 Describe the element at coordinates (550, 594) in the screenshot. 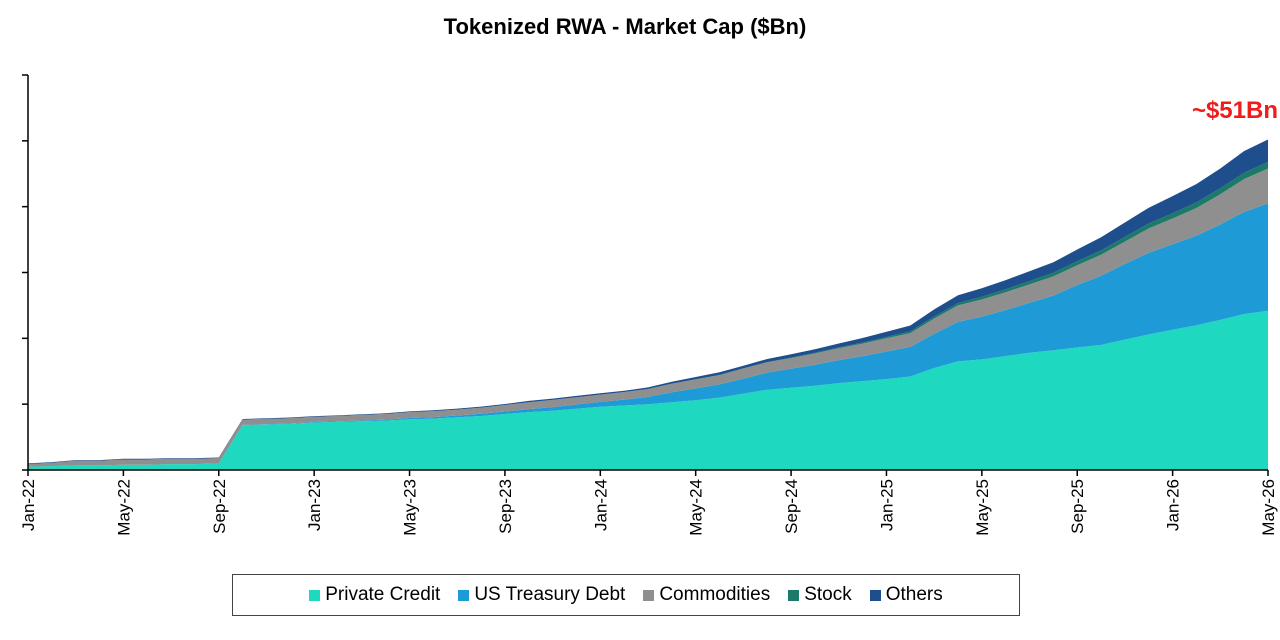

I see `legend-label: US Treasury Debt` at that location.